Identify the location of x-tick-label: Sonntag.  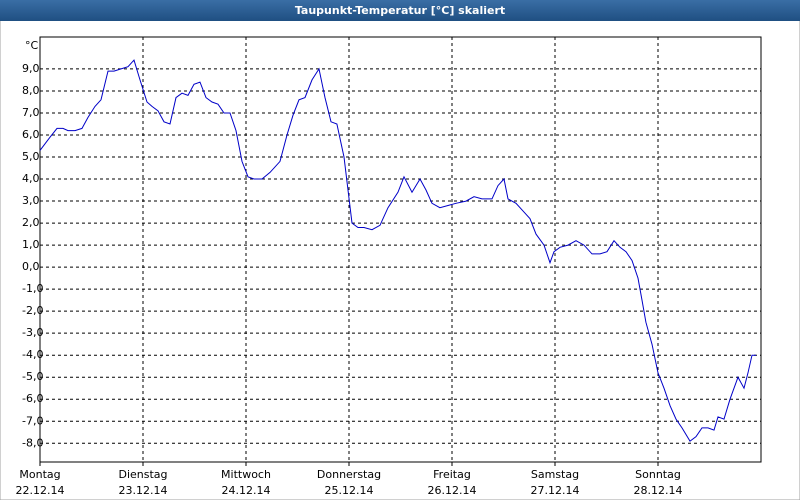
(658, 474).